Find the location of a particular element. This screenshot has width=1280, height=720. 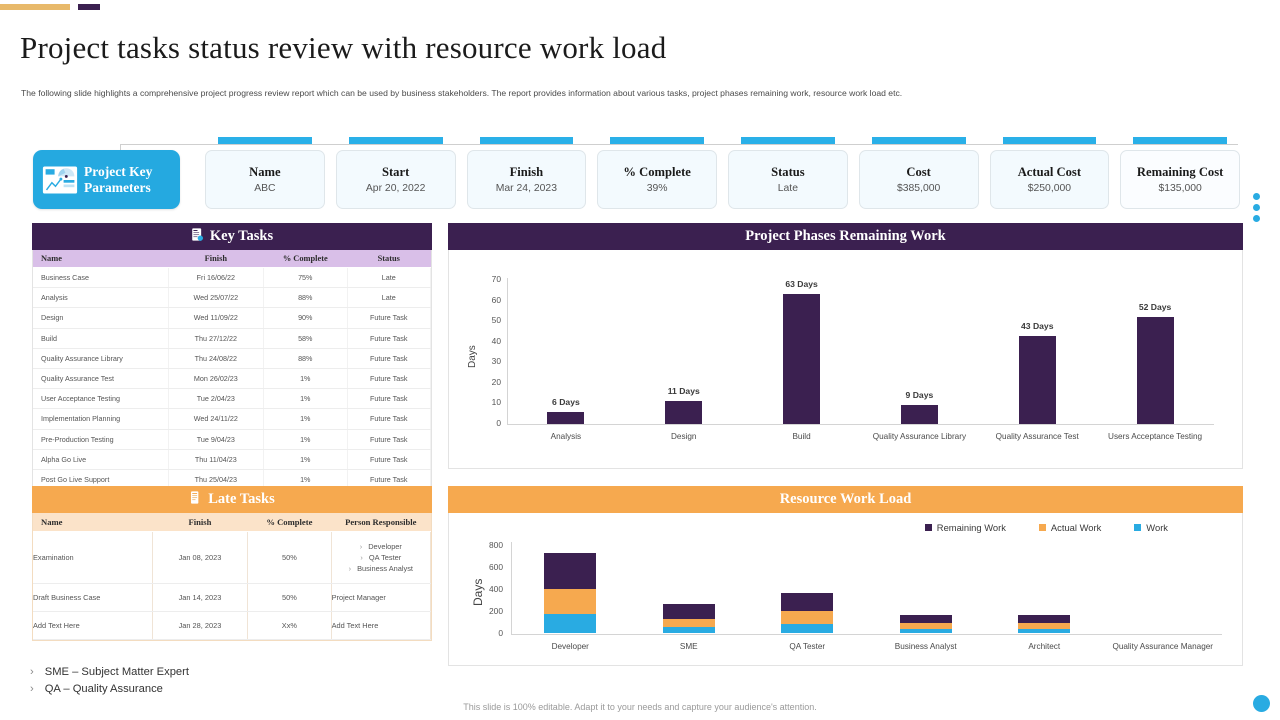

legend-label: Actual Work is located at coordinates (1076, 527).